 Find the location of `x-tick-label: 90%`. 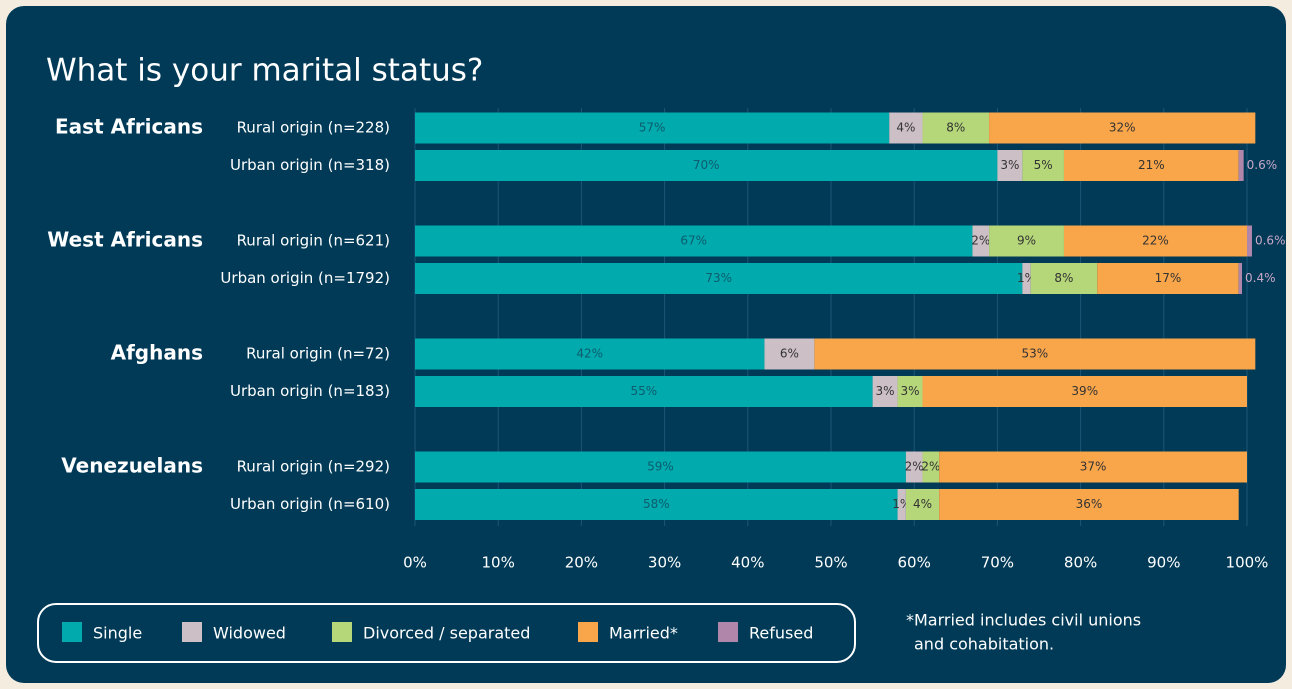

x-tick-label: 90% is located at coordinates (1163, 563).